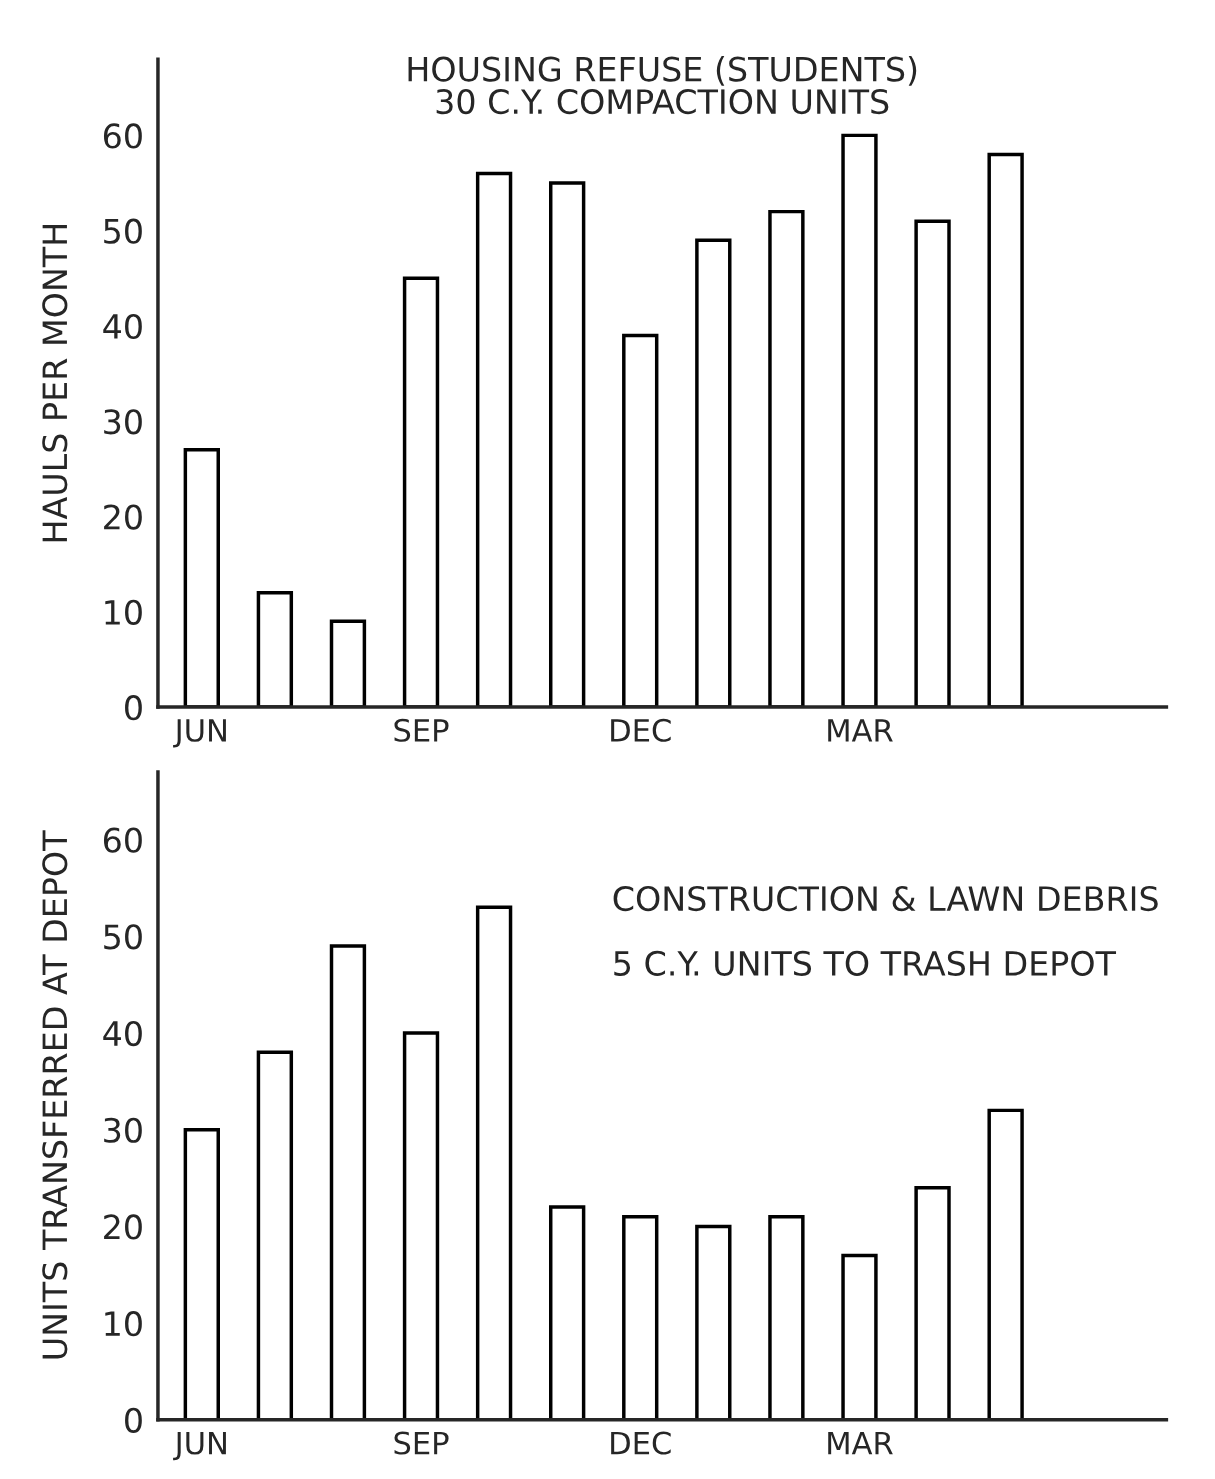 This screenshot has width=1215, height=1479. Describe the element at coordinates (662, 101) in the screenshot. I see `text: 30 C.Y. COMPACTION UNITS` at that location.